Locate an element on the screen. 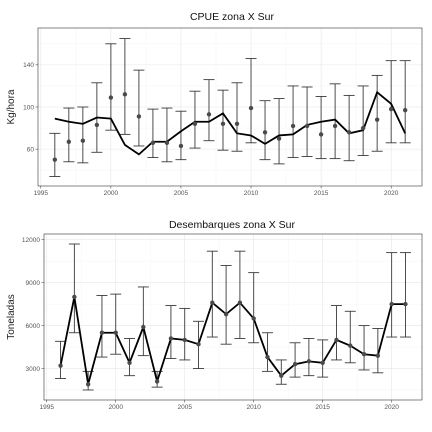 Image resolution: width=432 pixels, height=432 pixels. trend-line is located at coordinates (230, 123).